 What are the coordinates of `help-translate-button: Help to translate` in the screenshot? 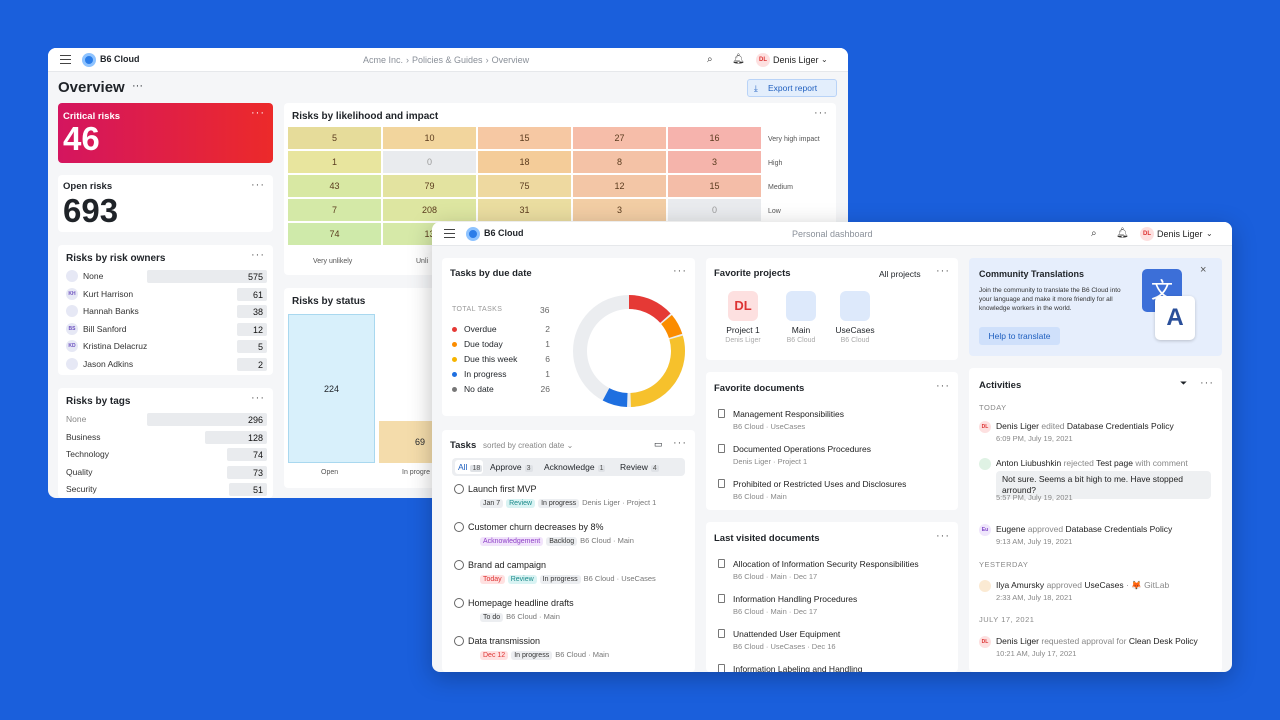 It's located at (1019, 336).